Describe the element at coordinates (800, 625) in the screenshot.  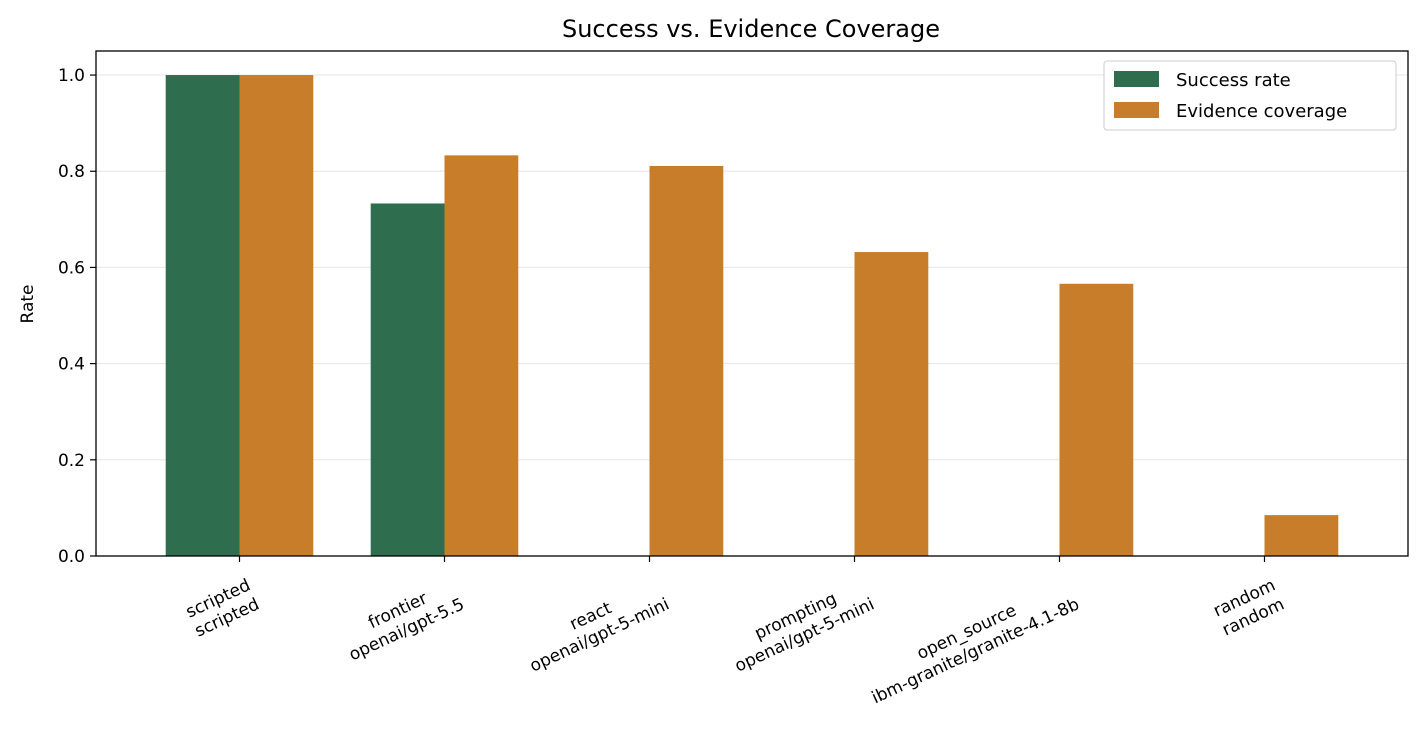
I see `x-tick-label: promptingopenai/gpt-5-mini` at that location.